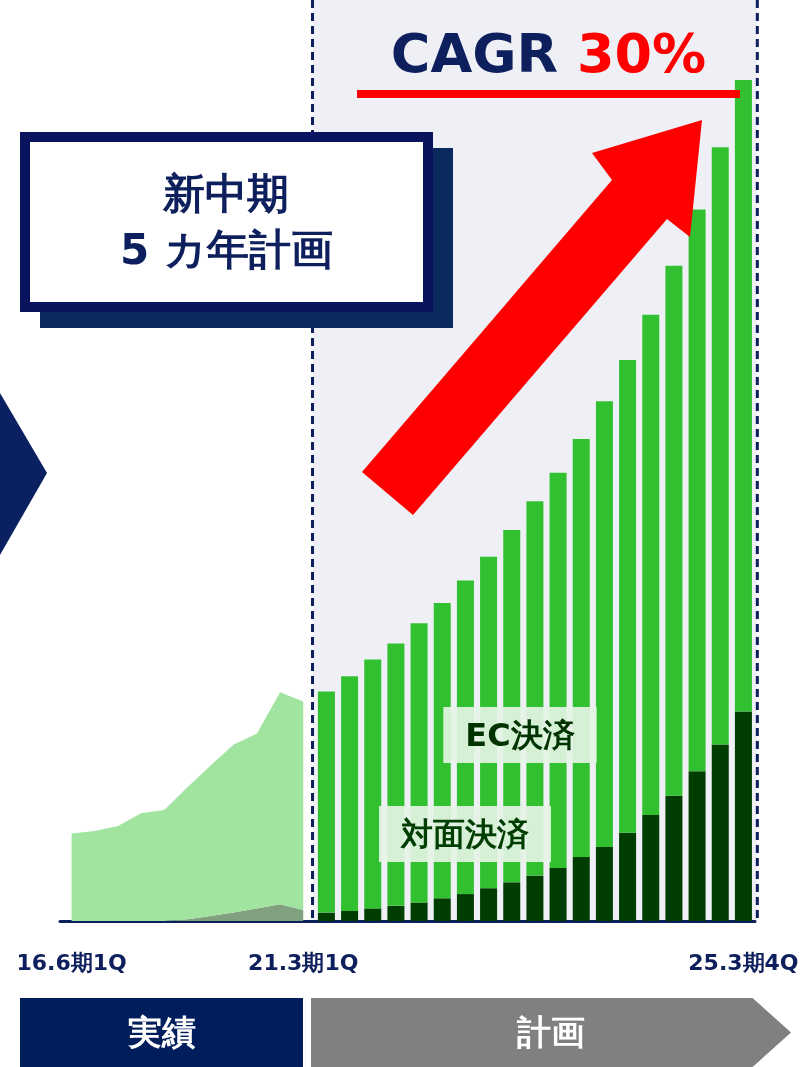  What do you see at coordinates (464, 834) in the screenshot?
I see `series-label: 対面決済` at bounding box center [464, 834].